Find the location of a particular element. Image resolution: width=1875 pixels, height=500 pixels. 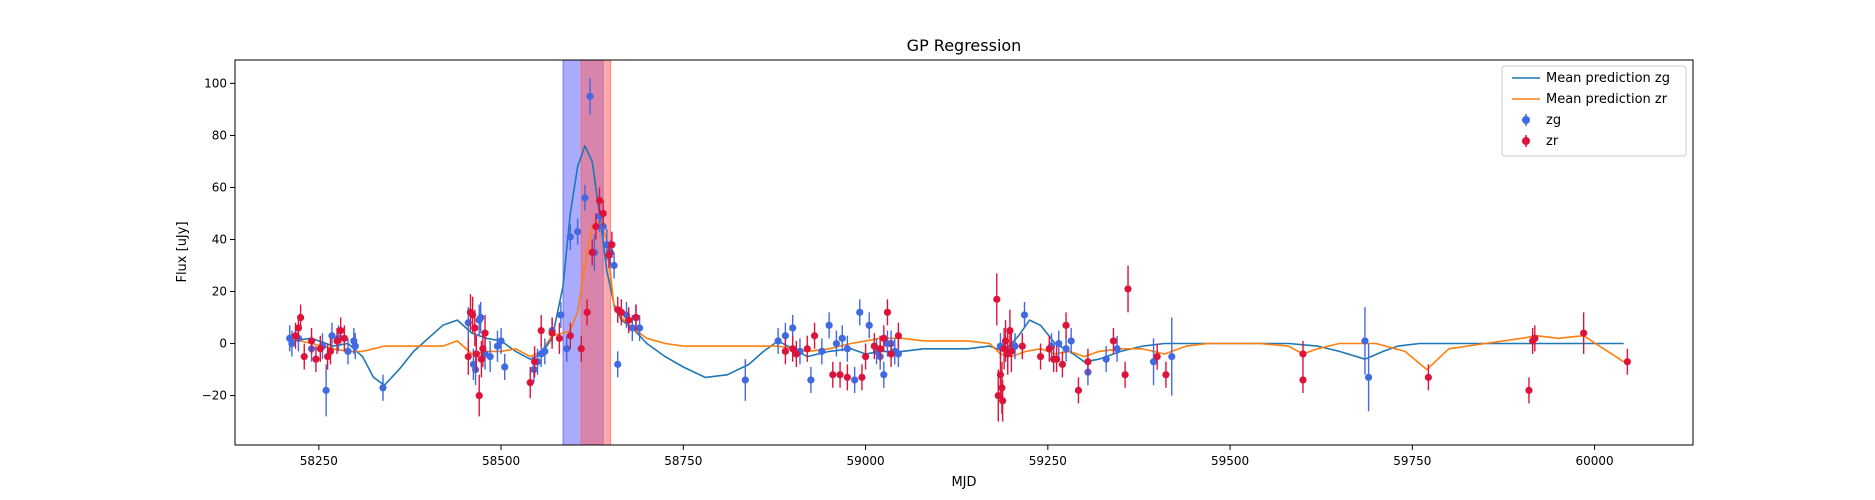

x-tick-label: 59500 is located at coordinates (1230, 461).